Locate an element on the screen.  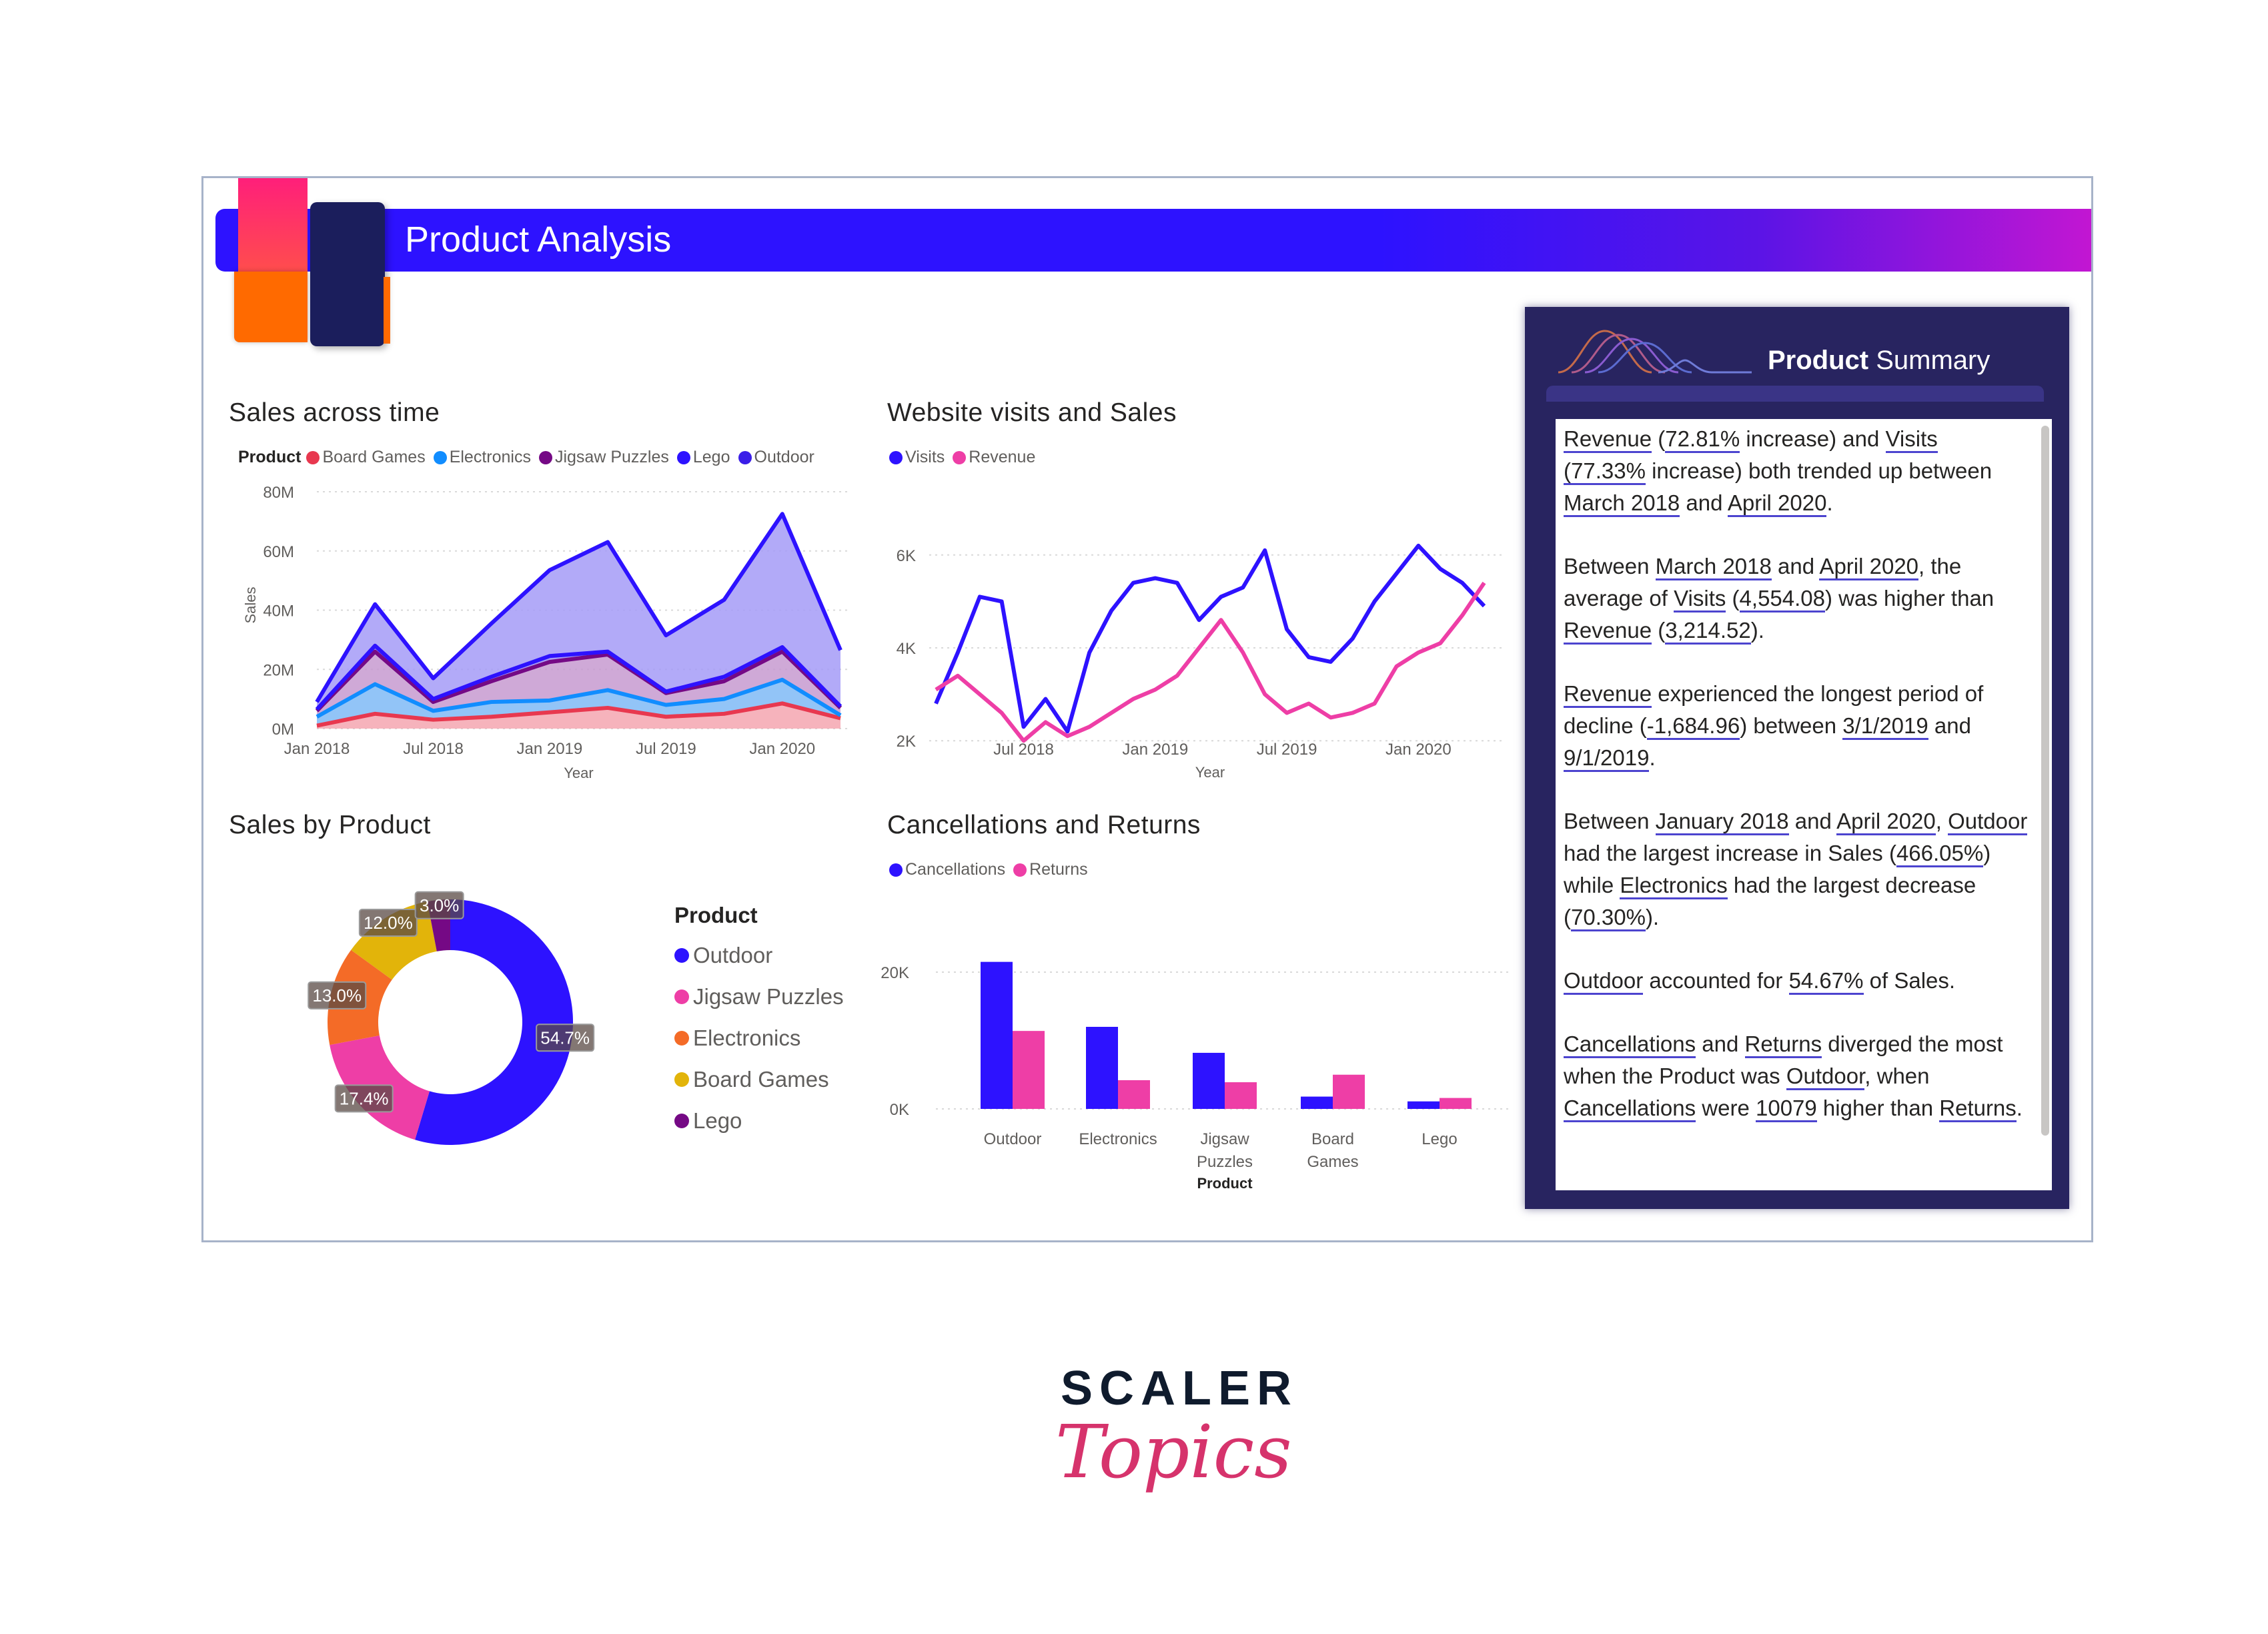
y-tick-label: 0K is located at coordinates (900, 1110).